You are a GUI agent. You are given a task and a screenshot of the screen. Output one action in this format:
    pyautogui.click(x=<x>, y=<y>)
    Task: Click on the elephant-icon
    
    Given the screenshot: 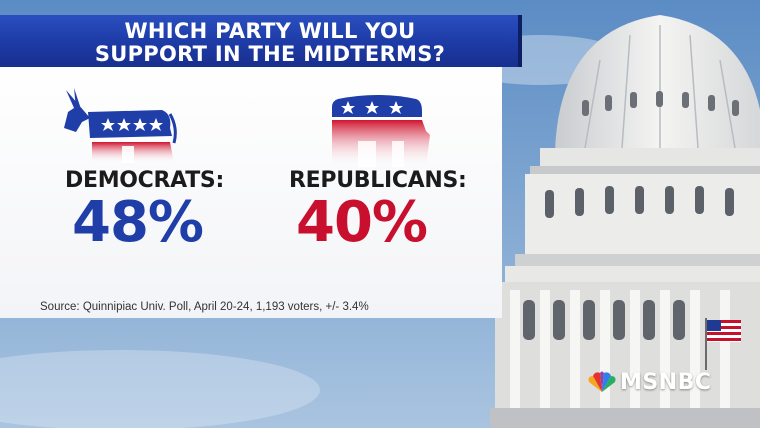 What is the action you would take?
    pyautogui.click(x=381, y=131)
    